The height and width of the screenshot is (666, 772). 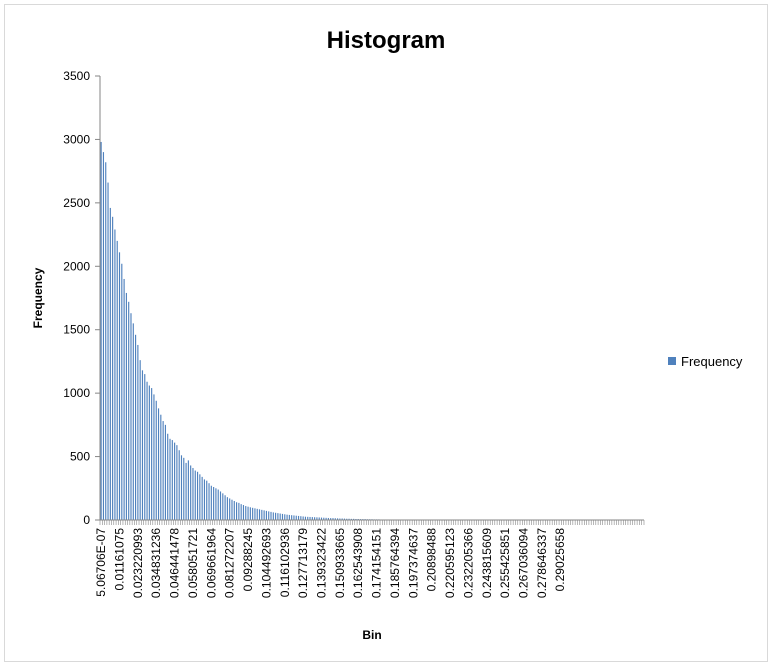 I want to click on x-tick-label: 0.174154151, so click(x=377, y=563).